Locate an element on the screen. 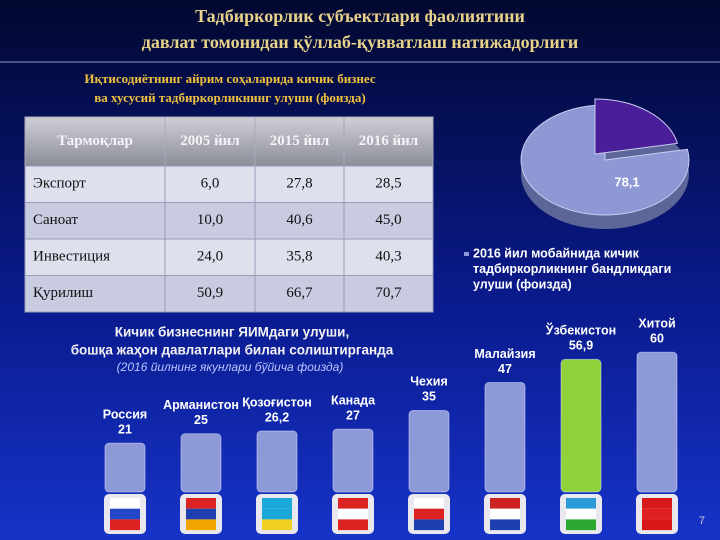  category-label: Канада is located at coordinates (353, 400).